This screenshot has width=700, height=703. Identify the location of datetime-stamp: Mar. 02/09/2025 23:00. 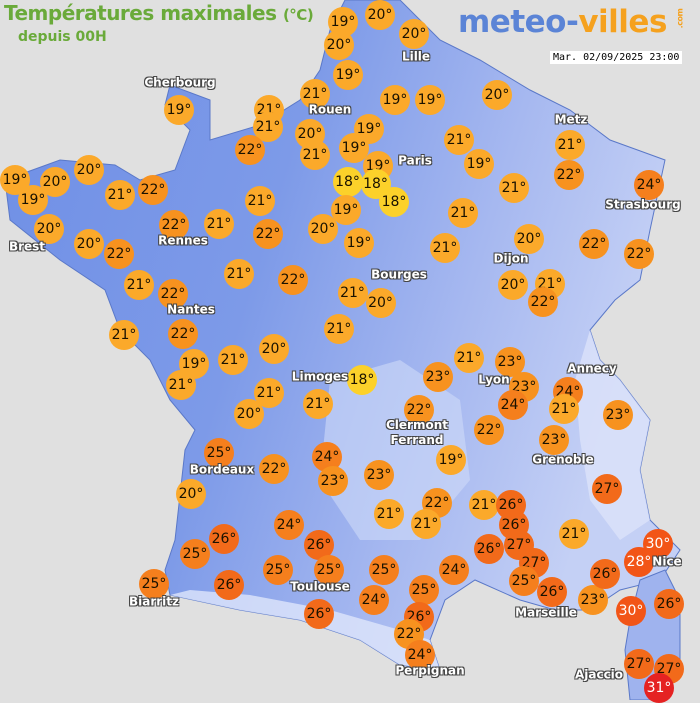
(616, 57).